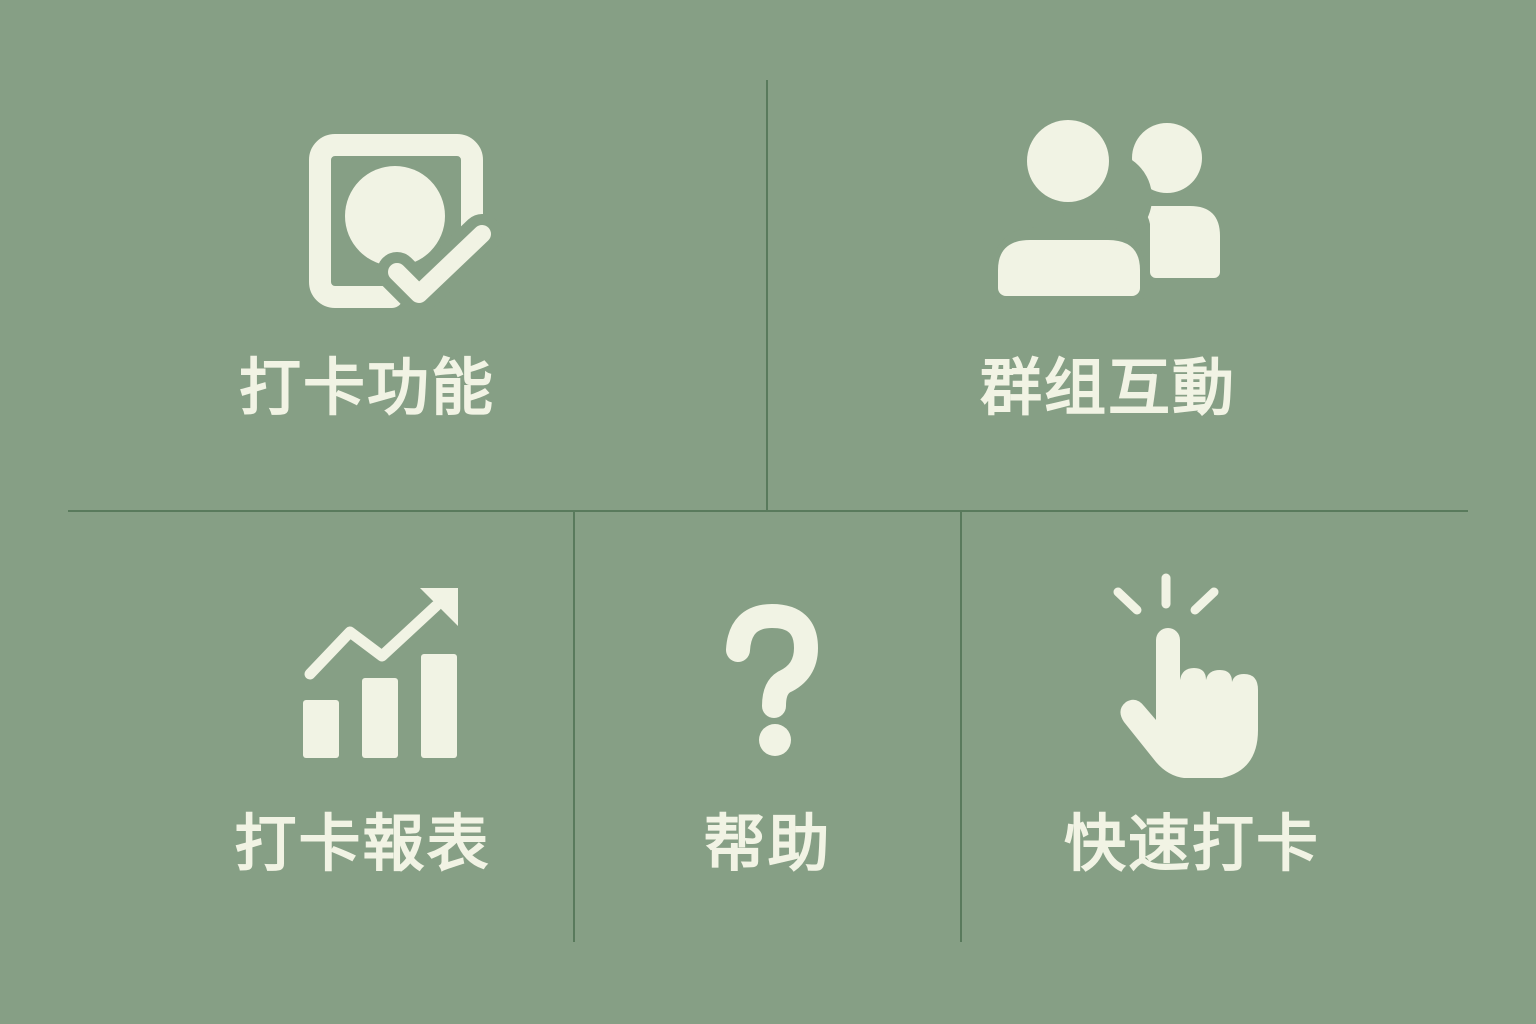 This screenshot has height=1024, width=1536. What do you see at coordinates (366, 387) in the screenshot?
I see `menu-item-label: 打卡功能` at bounding box center [366, 387].